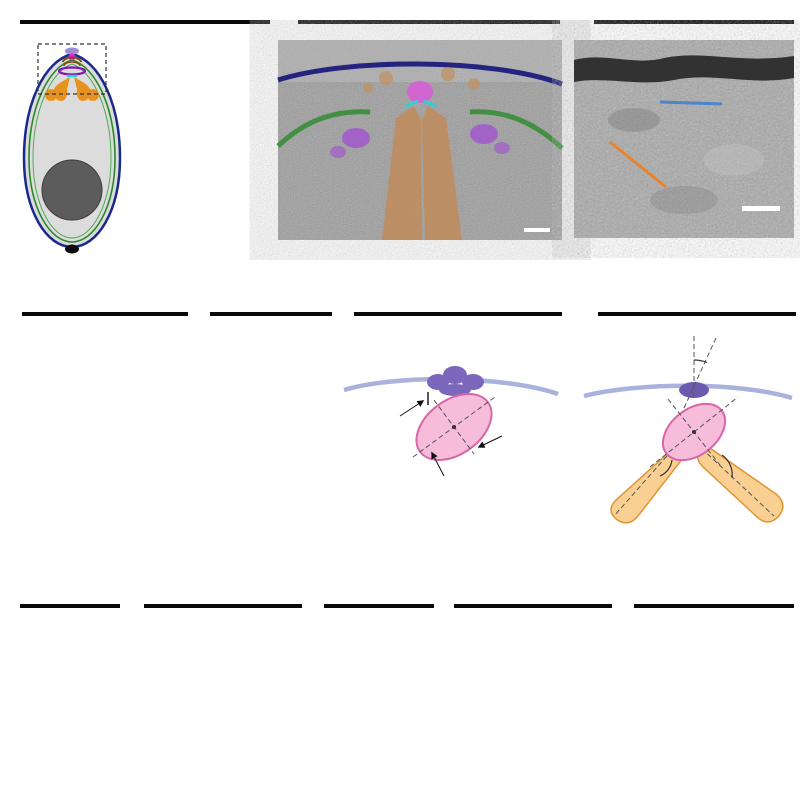 This screenshot has height=811, width=800. I want to click on panel-l, so click(707, 699).